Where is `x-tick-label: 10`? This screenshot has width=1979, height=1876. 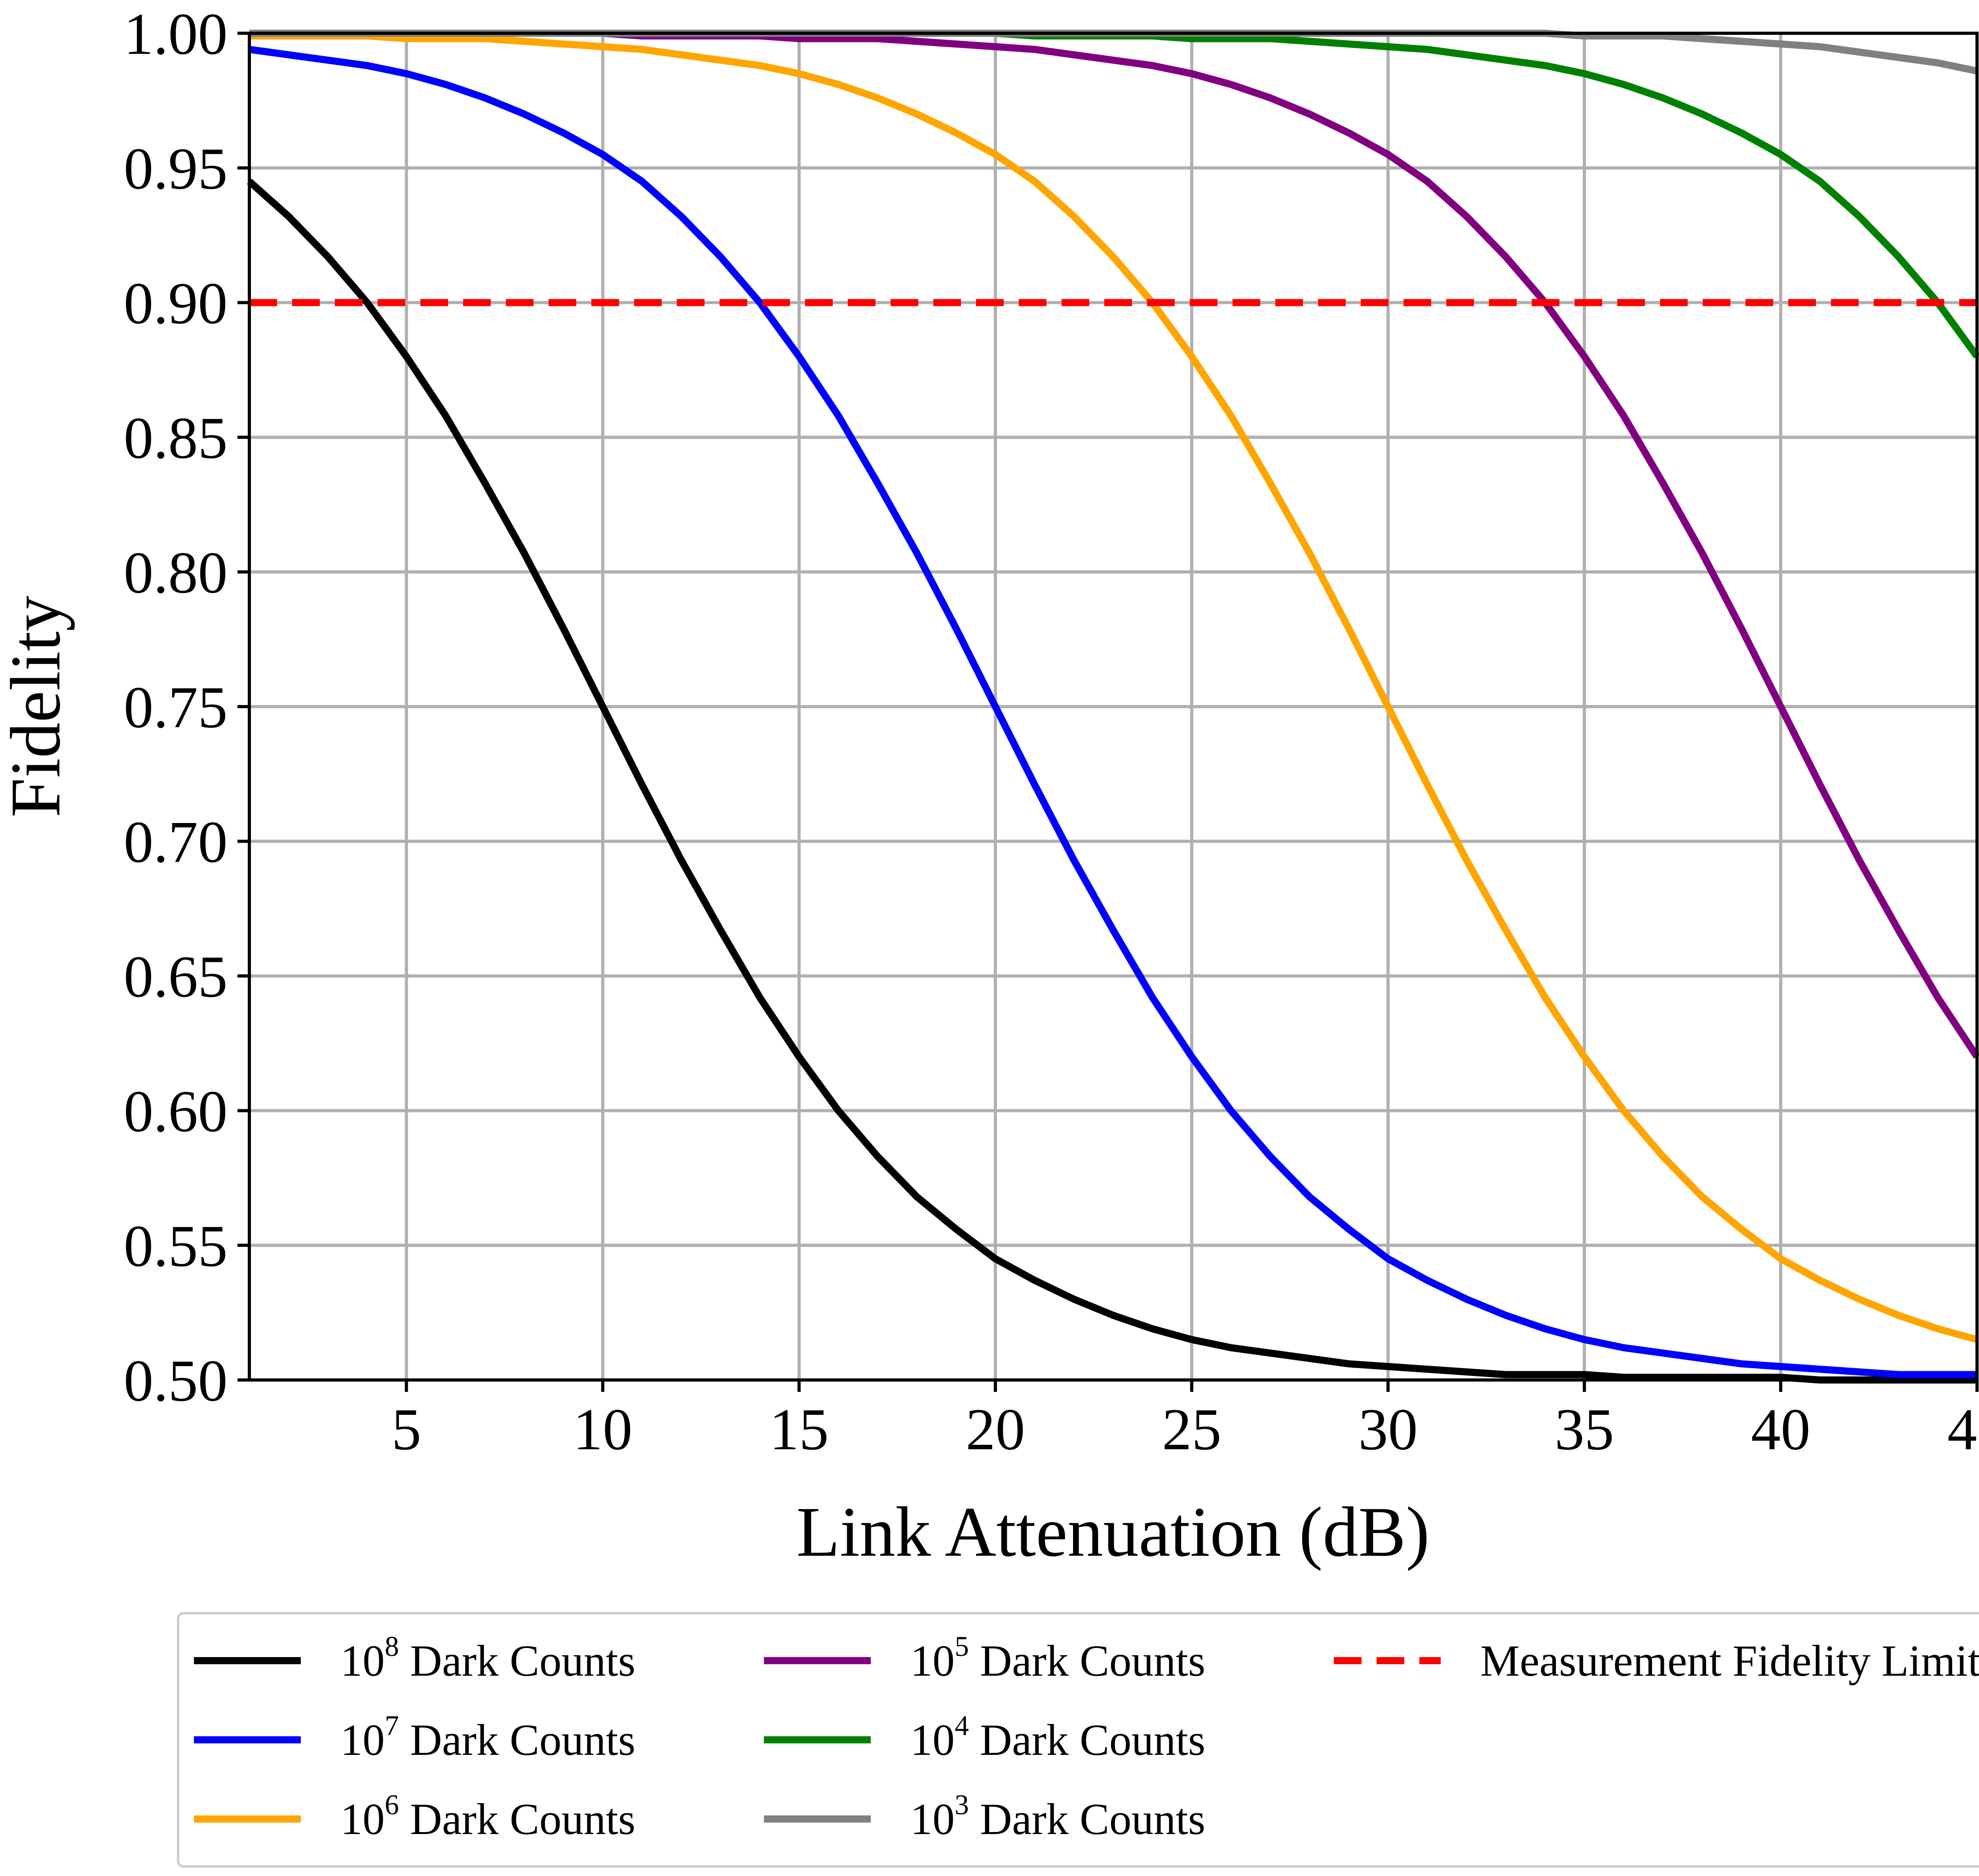 x-tick-label: 10 is located at coordinates (602, 1429).